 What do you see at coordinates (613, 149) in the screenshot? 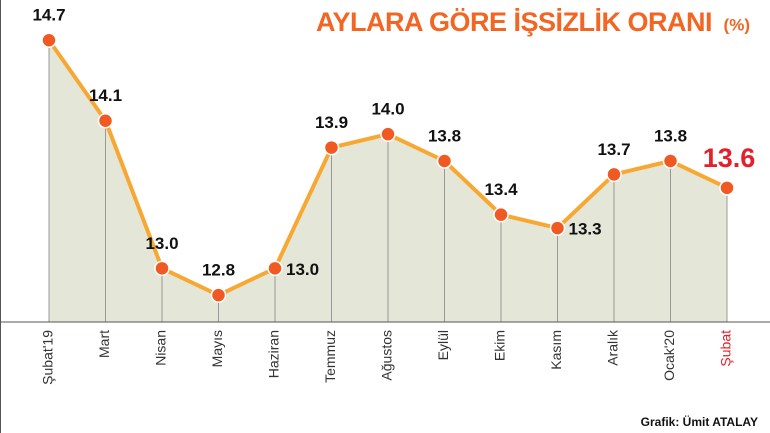
I see `value-label: 13.7` at bounding box center [613, 149].